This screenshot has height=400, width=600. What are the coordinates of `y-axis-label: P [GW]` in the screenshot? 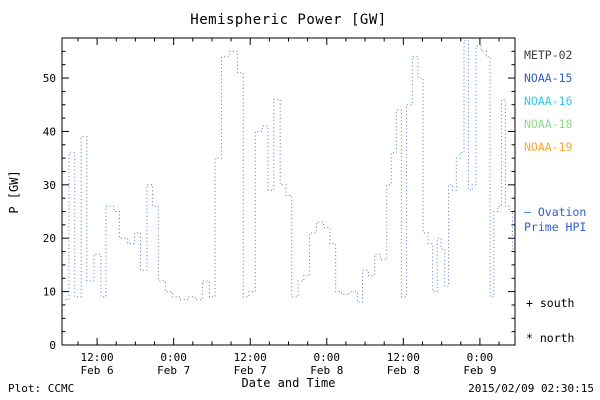 It's located at (14, 192).